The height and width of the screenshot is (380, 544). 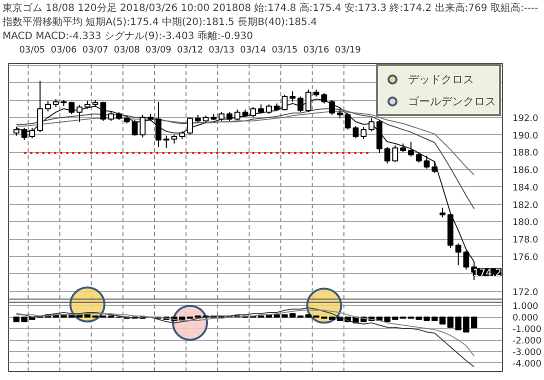 I want to click on y-tick-label: -2.000, so click(x=527, y=341).